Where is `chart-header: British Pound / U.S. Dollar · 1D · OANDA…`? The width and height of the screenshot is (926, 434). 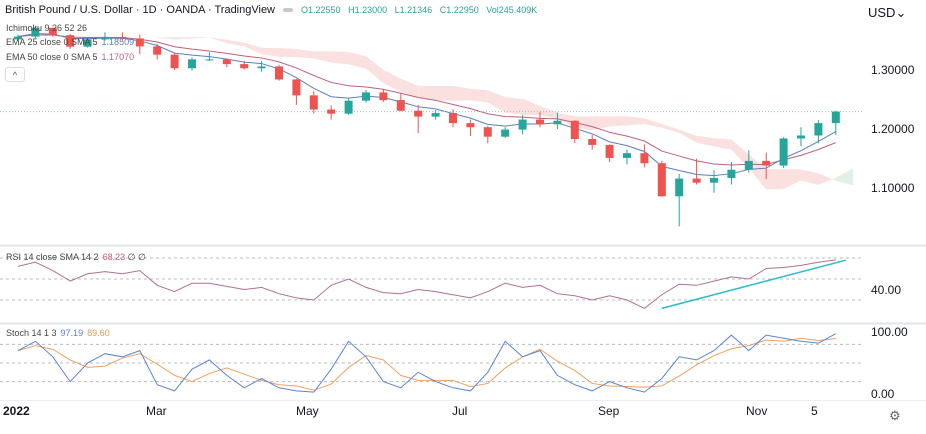 chart-header: British Pound / U.S. Dollar · 1D · OANDA… is located at coordinates (273, 10).